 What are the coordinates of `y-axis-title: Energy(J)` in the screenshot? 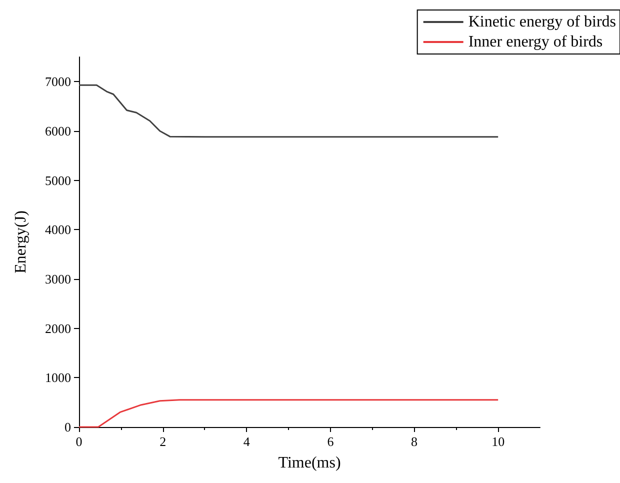 It's located at (21, 242).